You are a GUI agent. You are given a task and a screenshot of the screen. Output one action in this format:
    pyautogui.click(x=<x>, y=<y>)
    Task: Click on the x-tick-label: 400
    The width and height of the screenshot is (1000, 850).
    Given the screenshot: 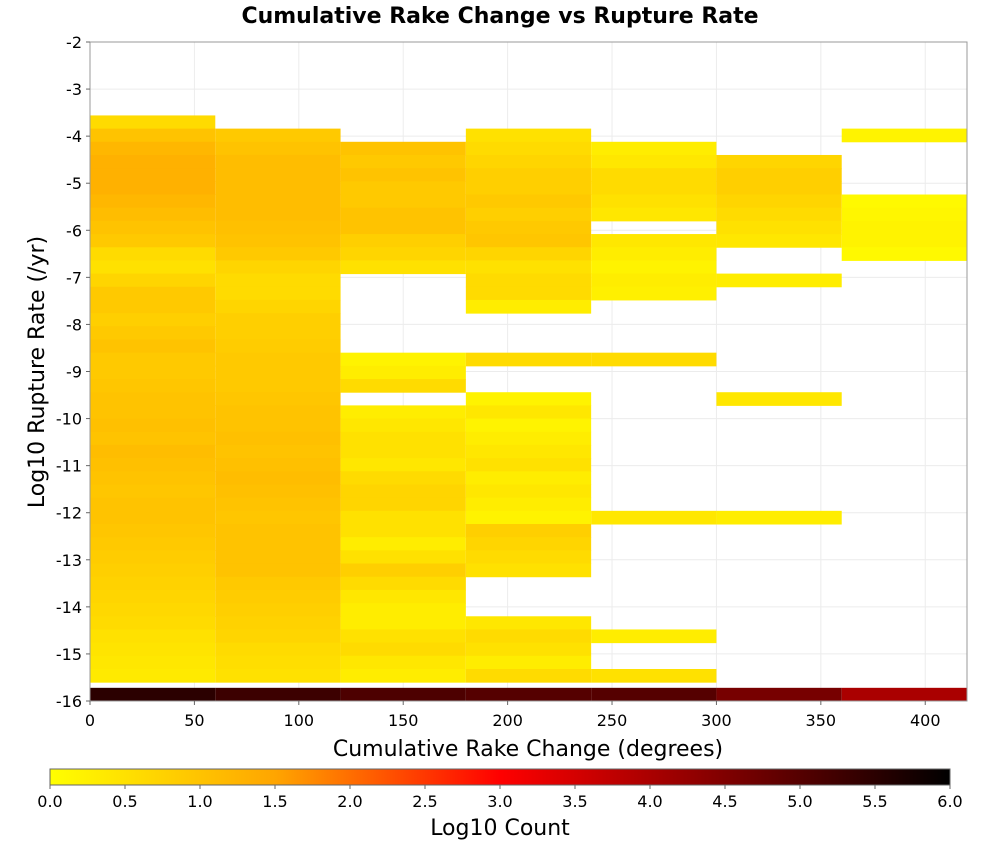 What is the action you would take?
    pyautogui.click(x=925, y=720)
    